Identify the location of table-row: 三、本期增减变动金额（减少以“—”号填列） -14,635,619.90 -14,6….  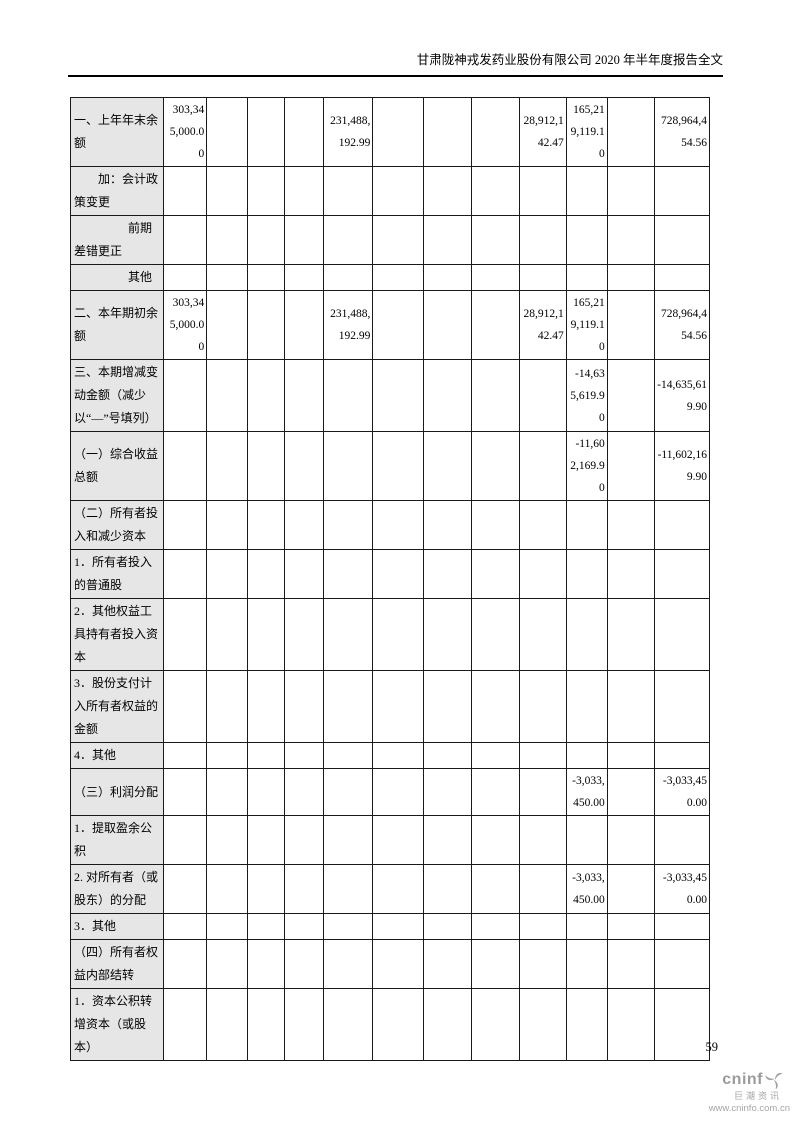
(390, 395).